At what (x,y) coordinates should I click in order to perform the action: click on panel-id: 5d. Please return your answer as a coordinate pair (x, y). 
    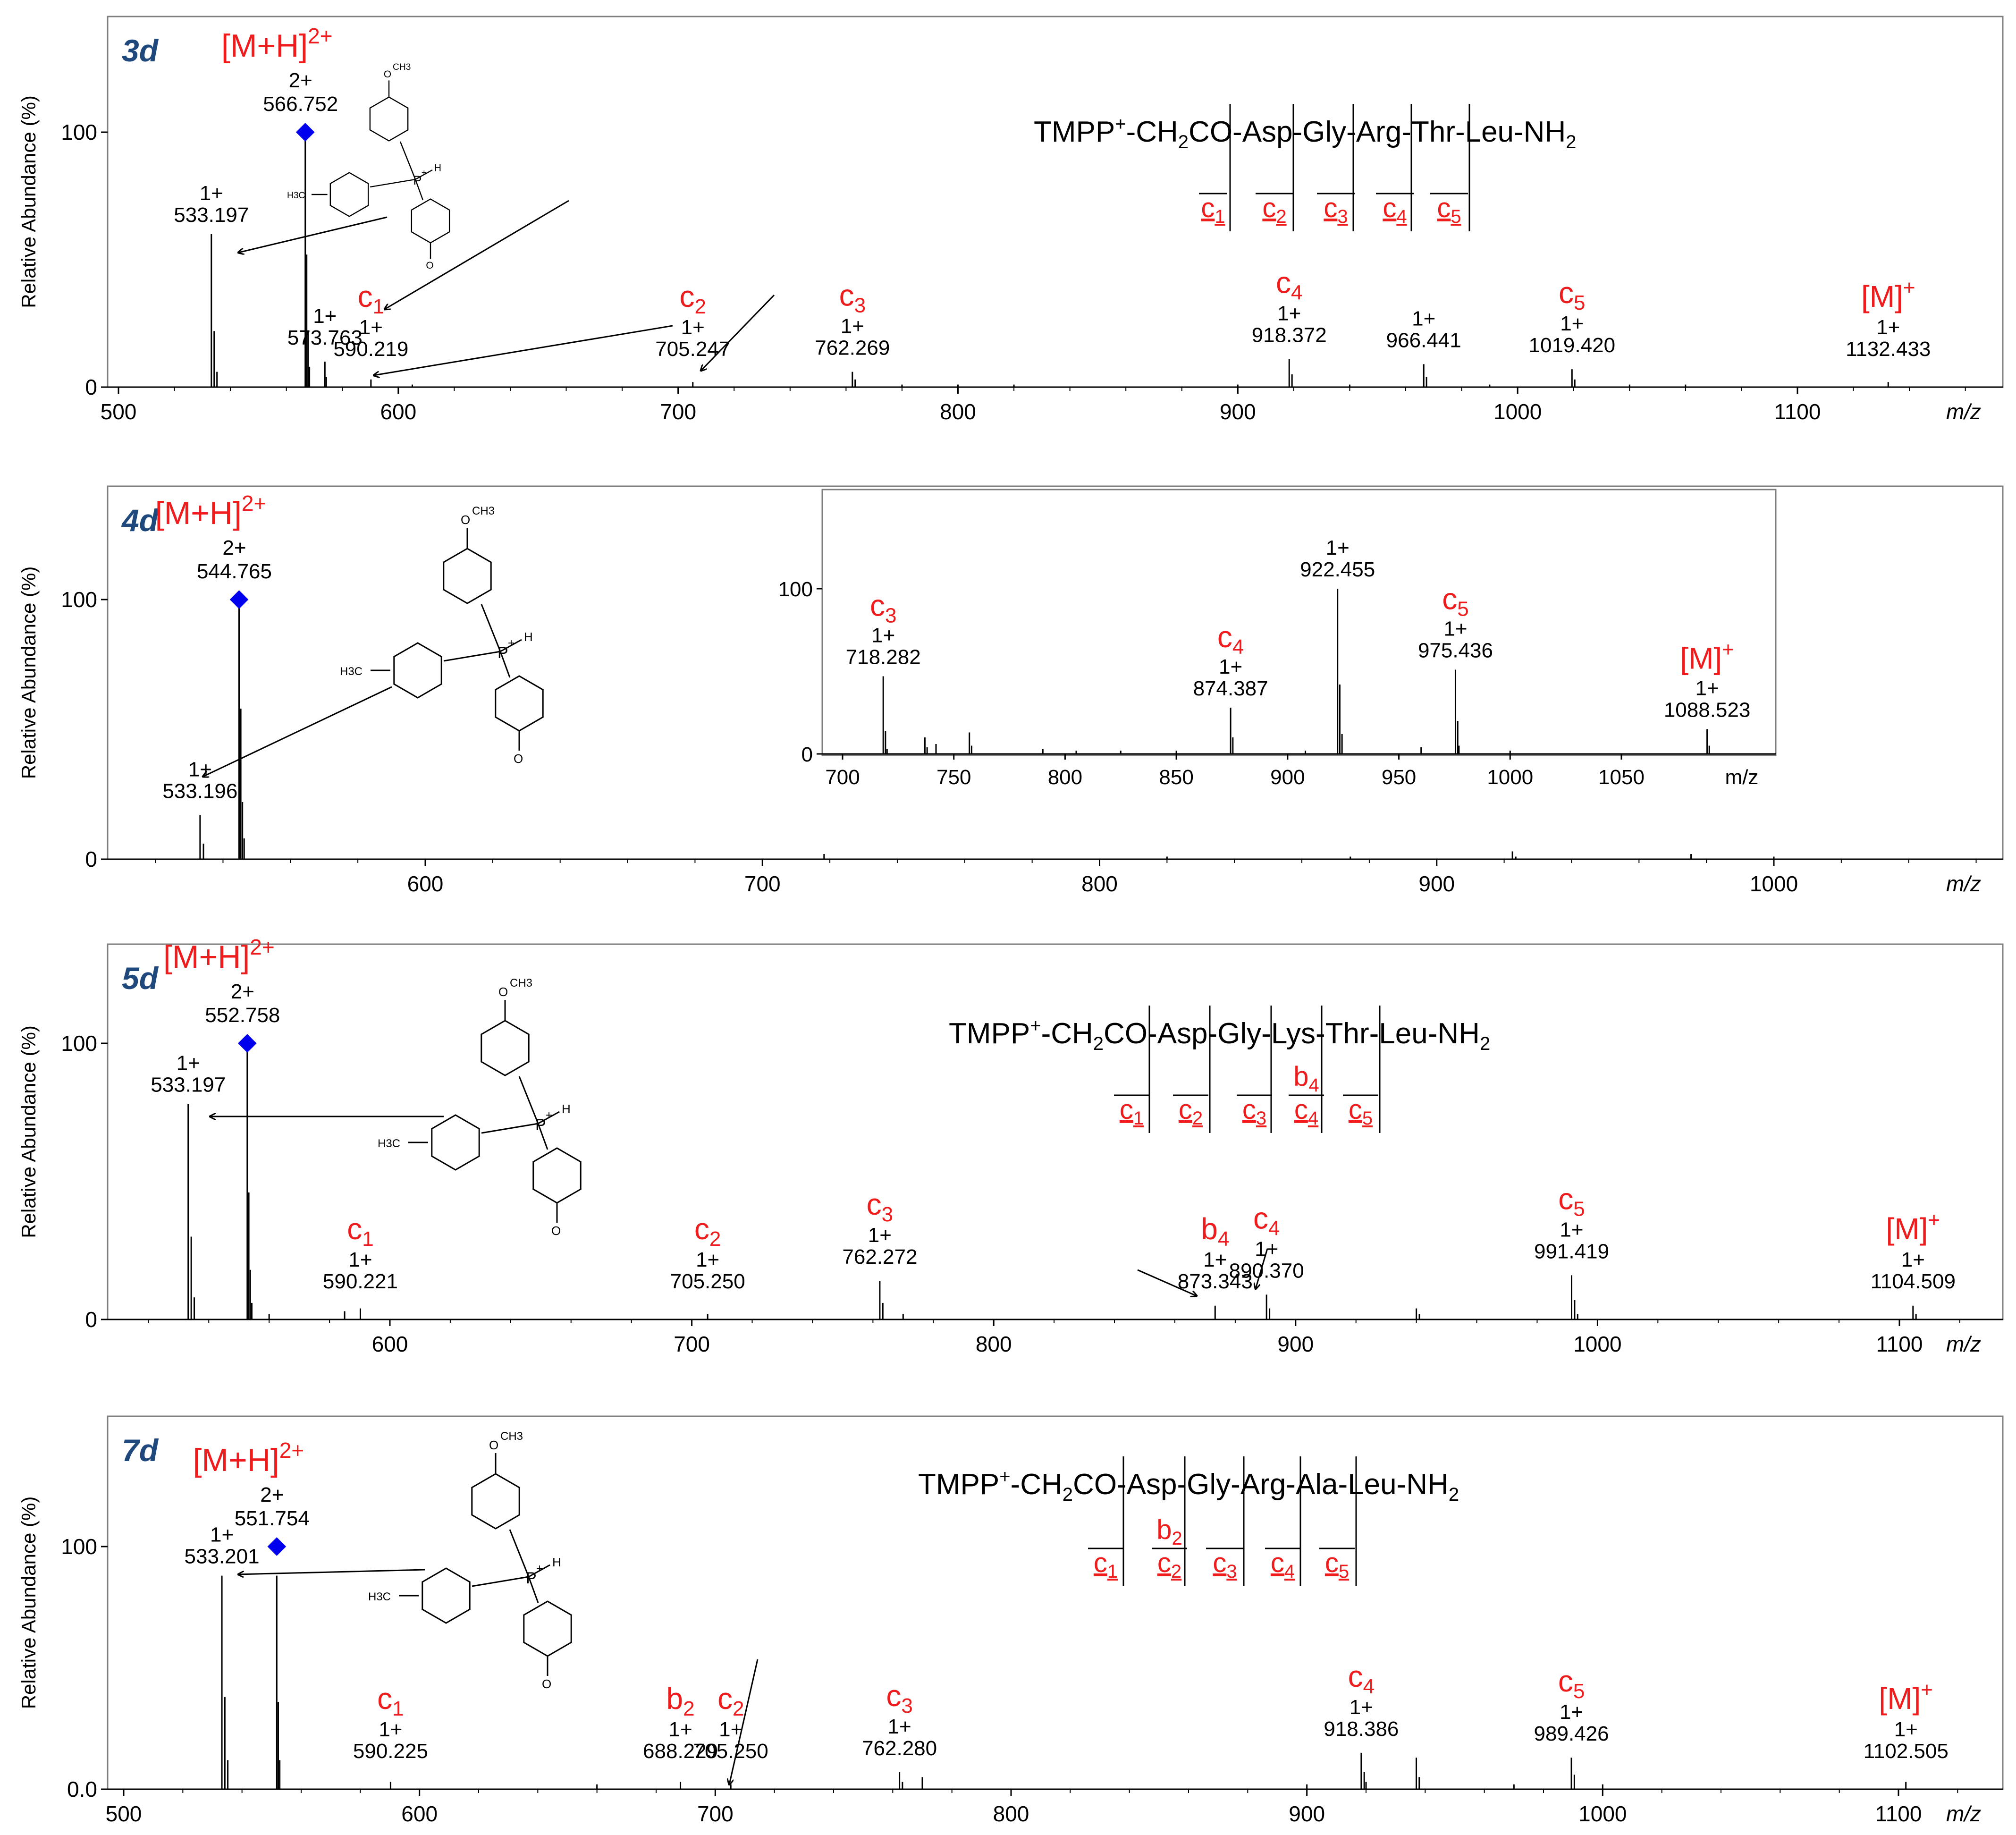
    Looking at the image, I should click on (140, 978).